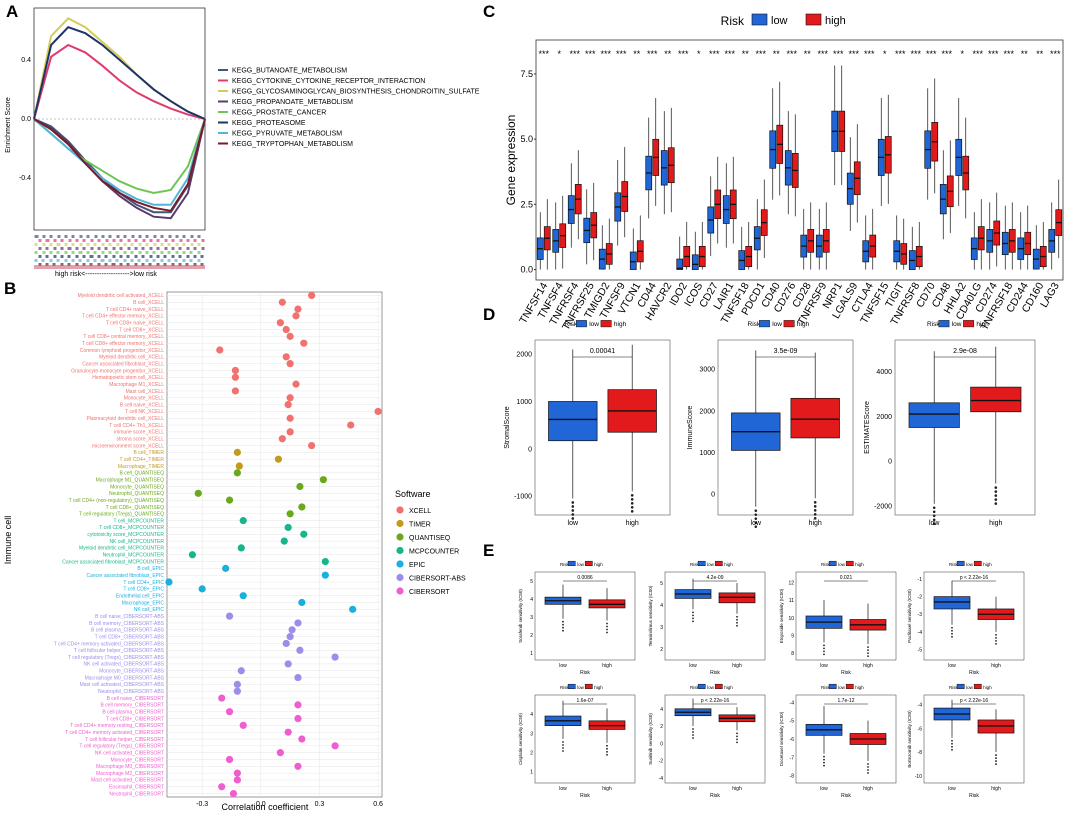  Describe the element at coordinates (846, 578) in the screenshot. I see `drug-pvalue-label: 0.021` at that location.